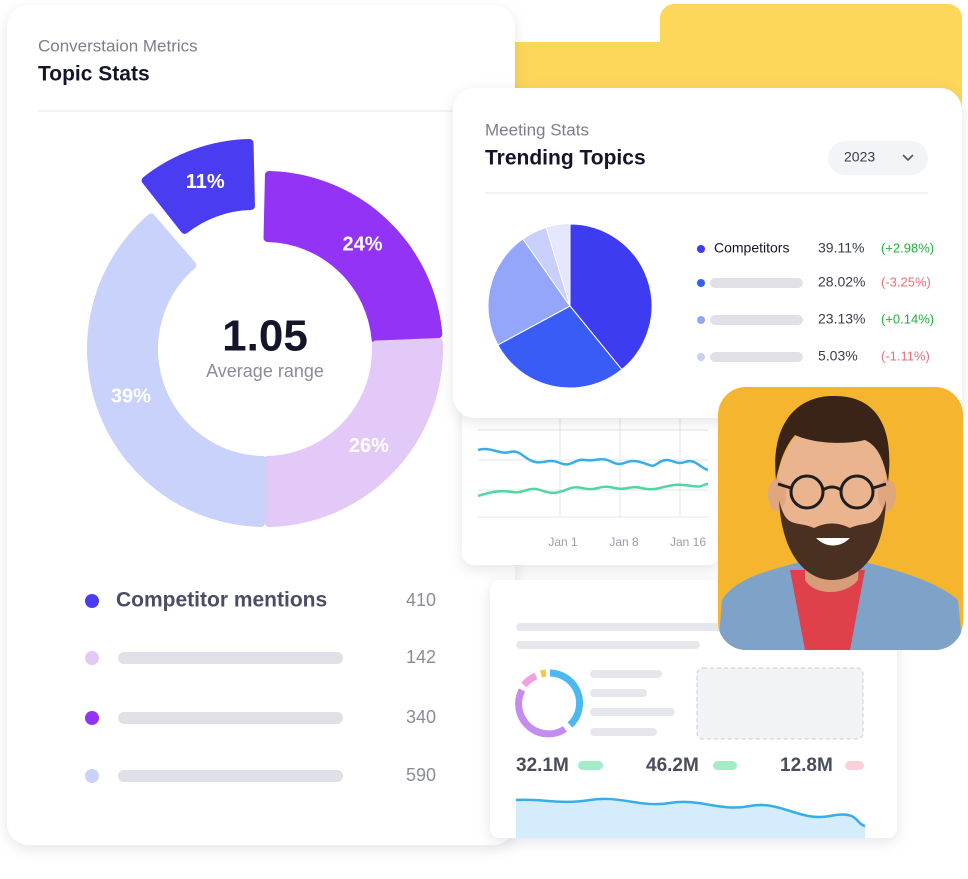  Describe the element at coordinates (672, 765) in the screenshot. I see `stat-value: 46.2M` at that location.